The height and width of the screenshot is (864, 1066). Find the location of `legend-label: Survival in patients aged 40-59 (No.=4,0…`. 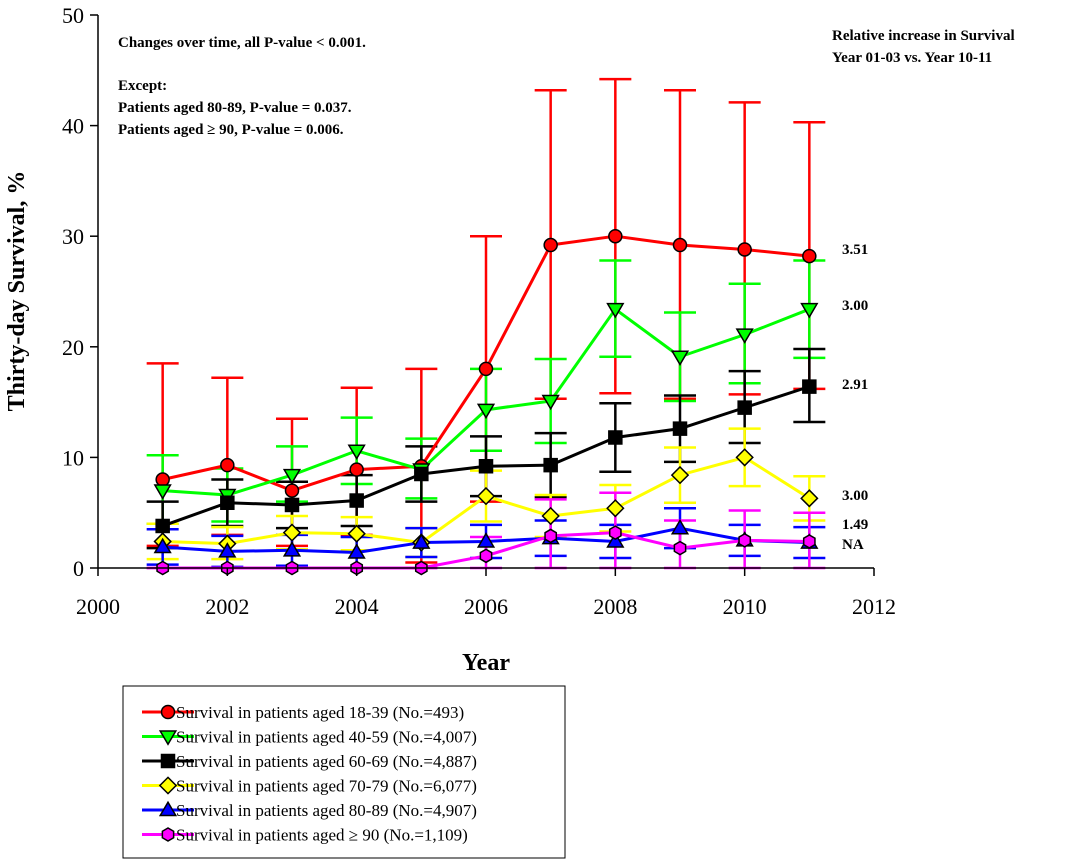

legend-label: Survival in patients aged 40-59 (No.=4,0… is located at coordinates (326, 737).